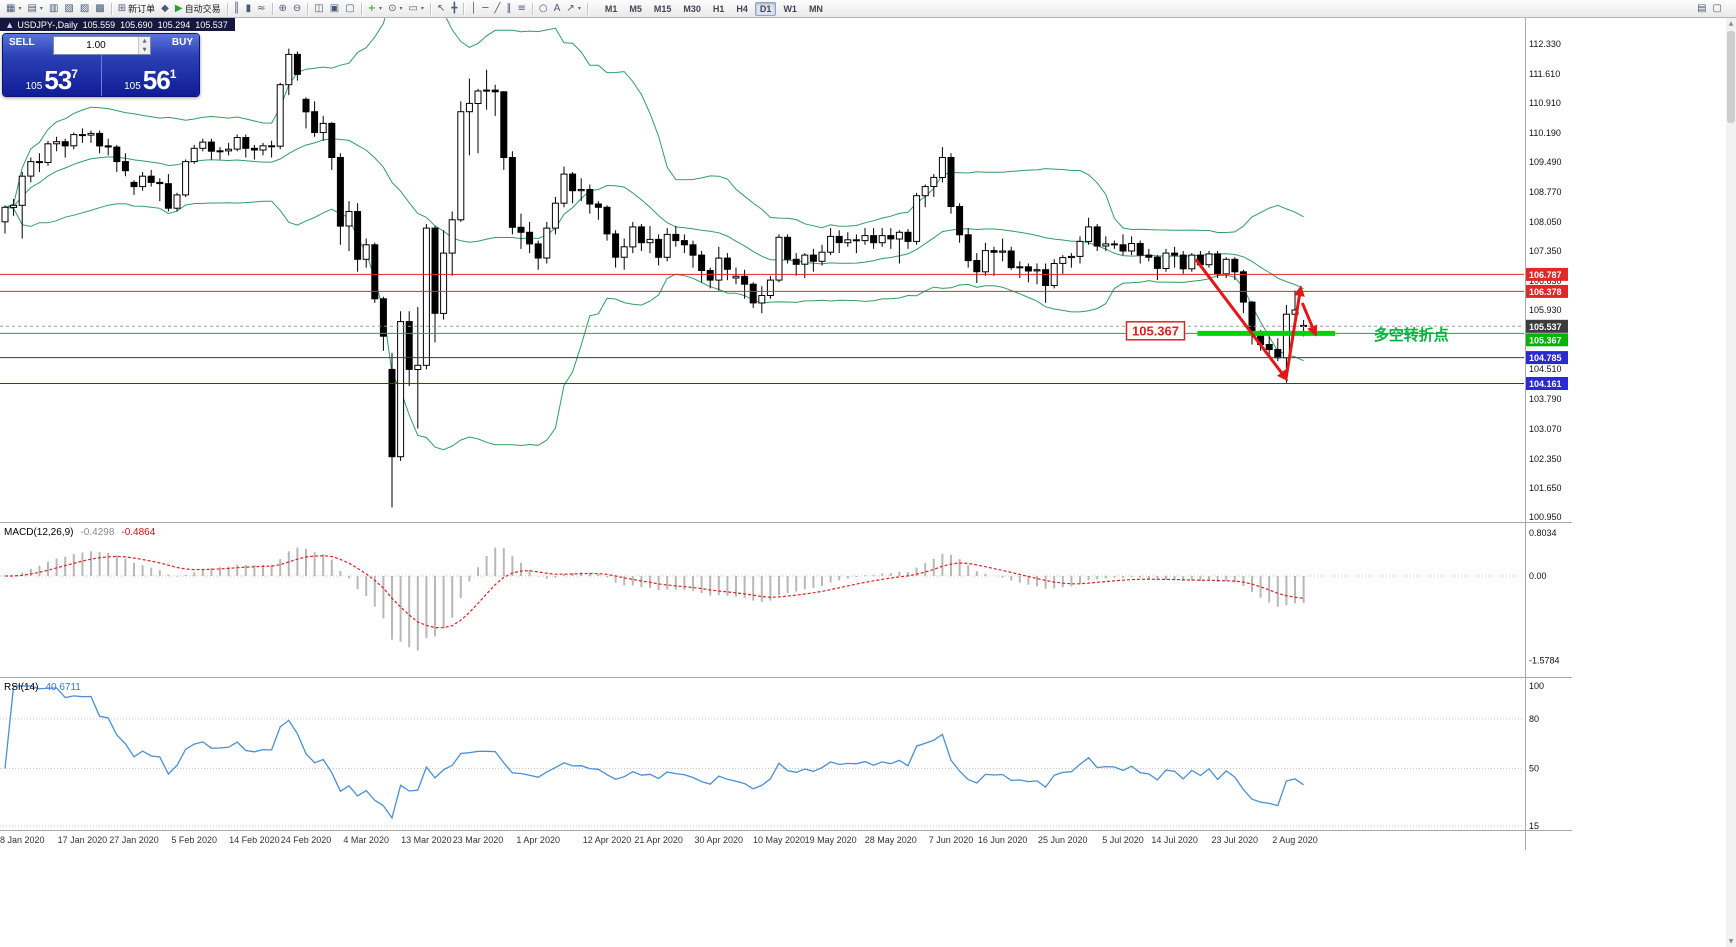  I want to click on svg-text: 13 Mar 2020, so click(426, 840).